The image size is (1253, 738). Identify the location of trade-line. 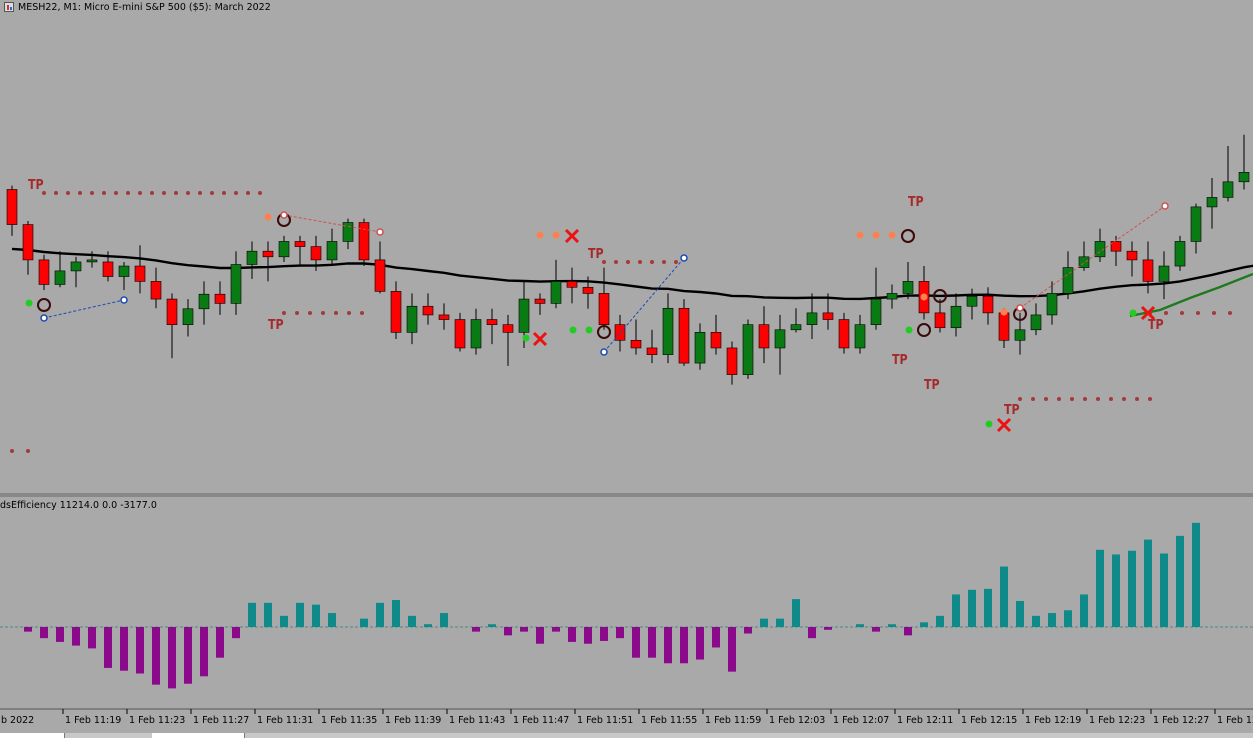
(84, 309).